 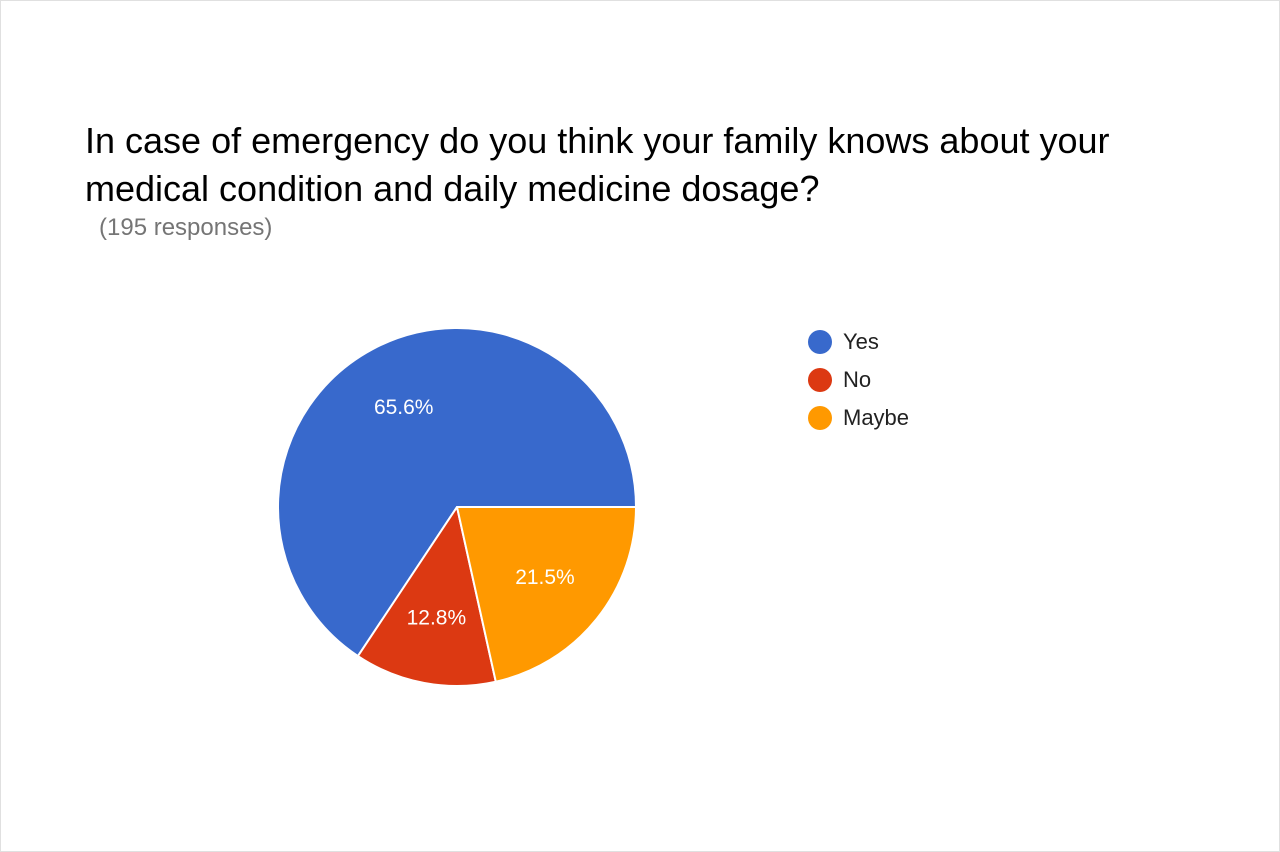 I want to click on pie-slice-maybe, so click(x=546, y=594).